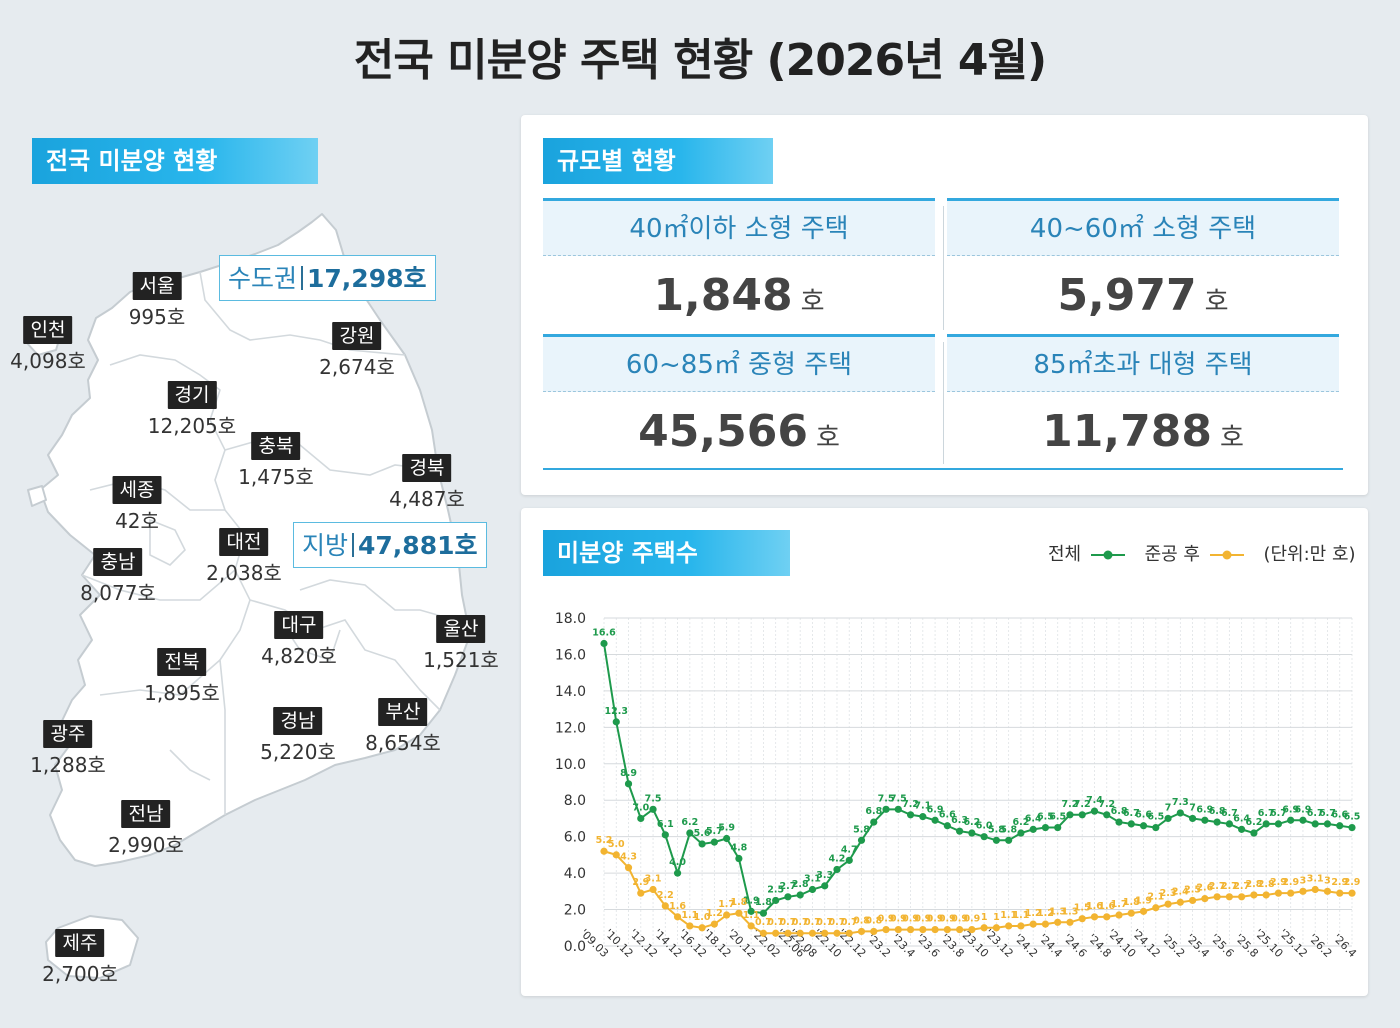 This screenshot has height=1028, width=1400. I want to click on scale-label: 60~85㎡ 중형 주택, so click(739, 363).